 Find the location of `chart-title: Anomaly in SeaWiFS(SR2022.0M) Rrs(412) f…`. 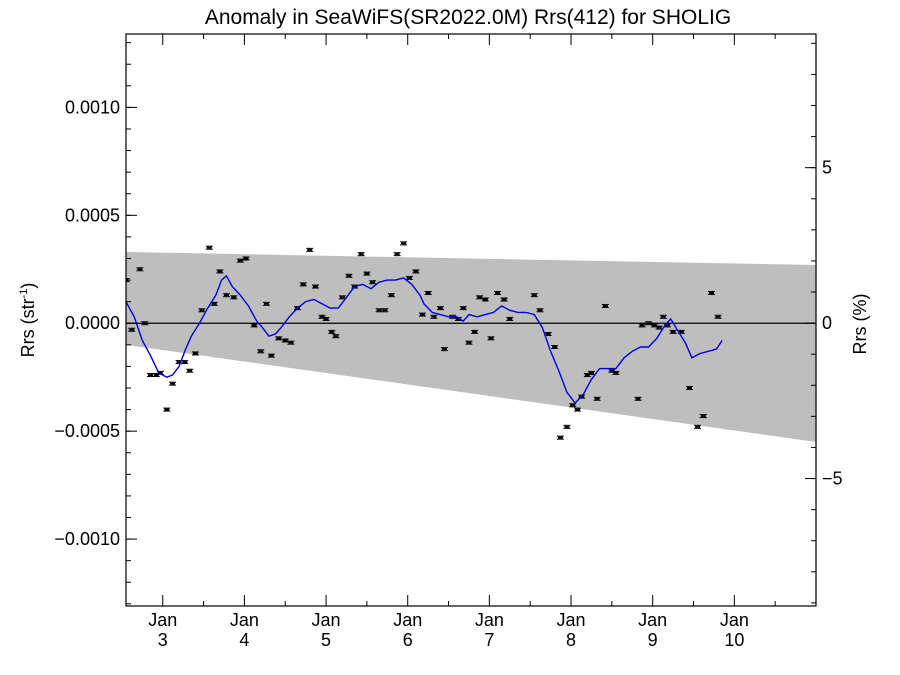

chart-title: Anomaly in SeaWiFS(SR2022.0M) Rrs(412) f… is located at coordinates (468, 17).